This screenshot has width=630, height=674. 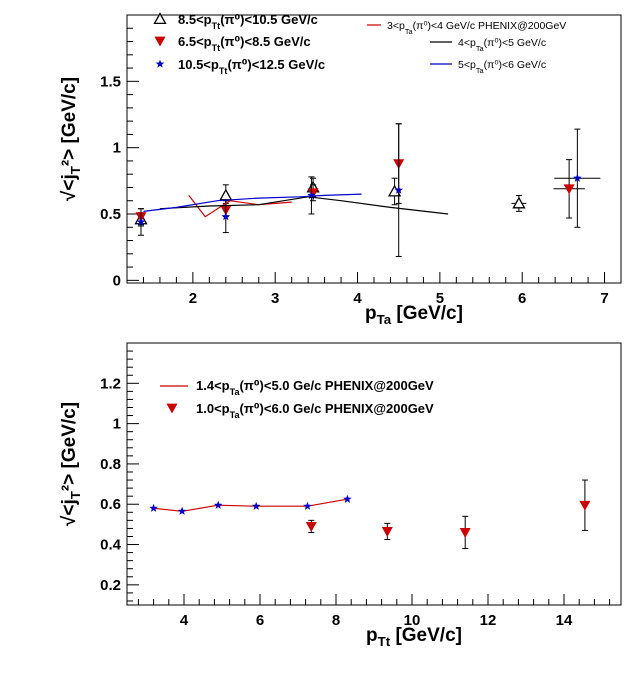 What do you see at coordinates (110, 585) in the screenshot?
I see `y-tick-label: 0.2` at bounding box center [110, 585].